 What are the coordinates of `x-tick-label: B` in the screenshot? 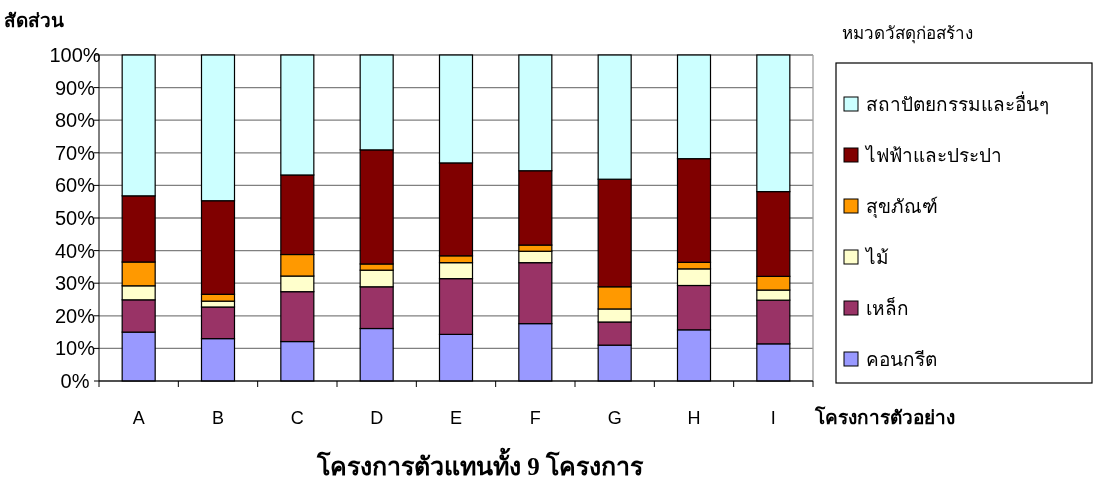 It's located at (218, 418).